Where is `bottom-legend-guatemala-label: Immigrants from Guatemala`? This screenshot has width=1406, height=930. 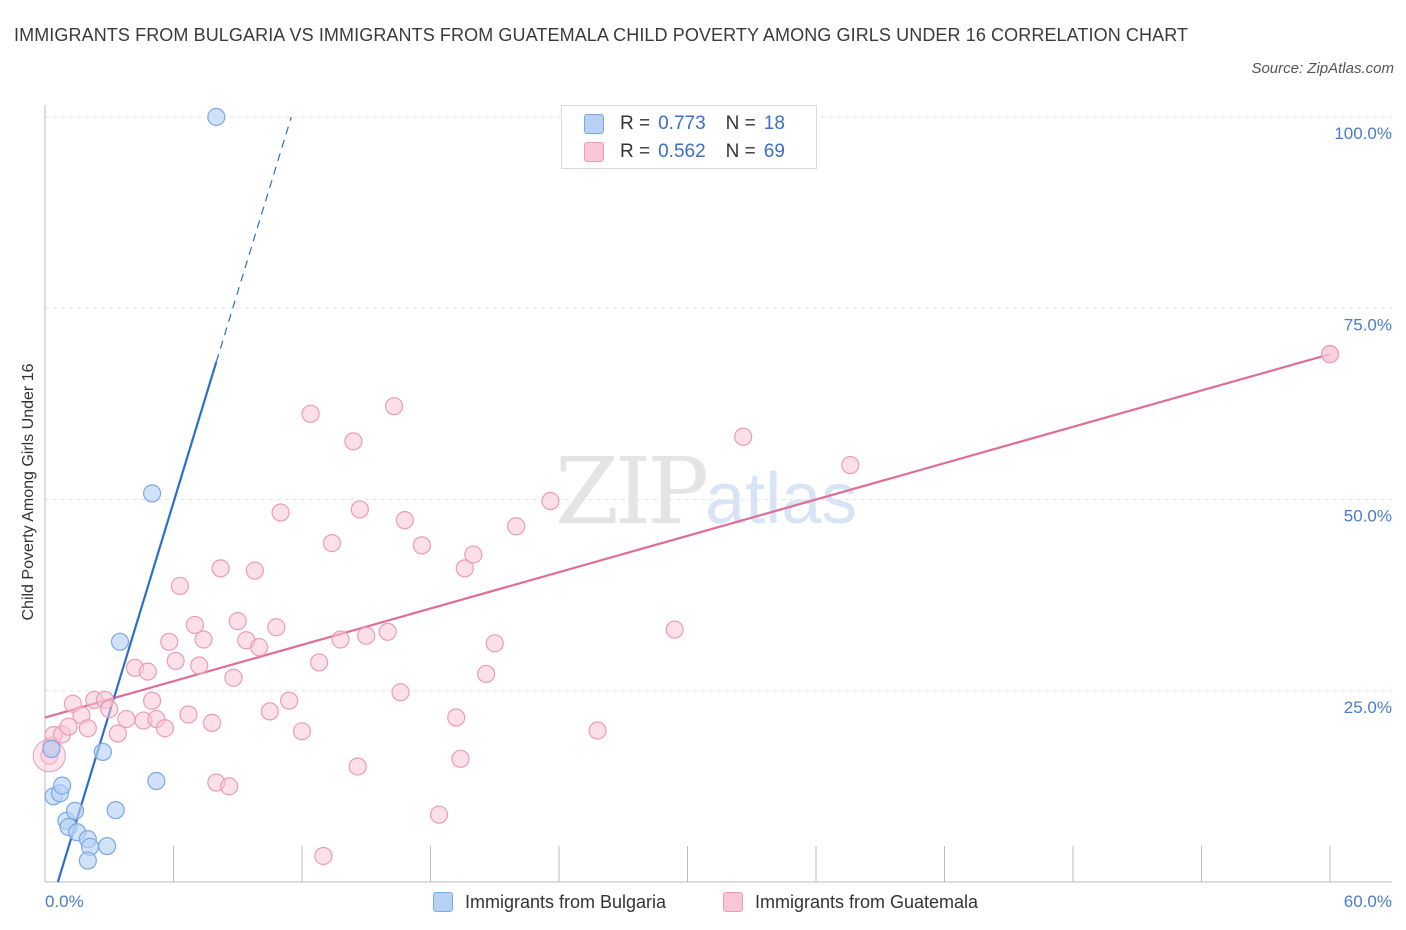 bottom-legend-guatemala-label: Immigrants from Guatemala is located at coordinates (867, 901).